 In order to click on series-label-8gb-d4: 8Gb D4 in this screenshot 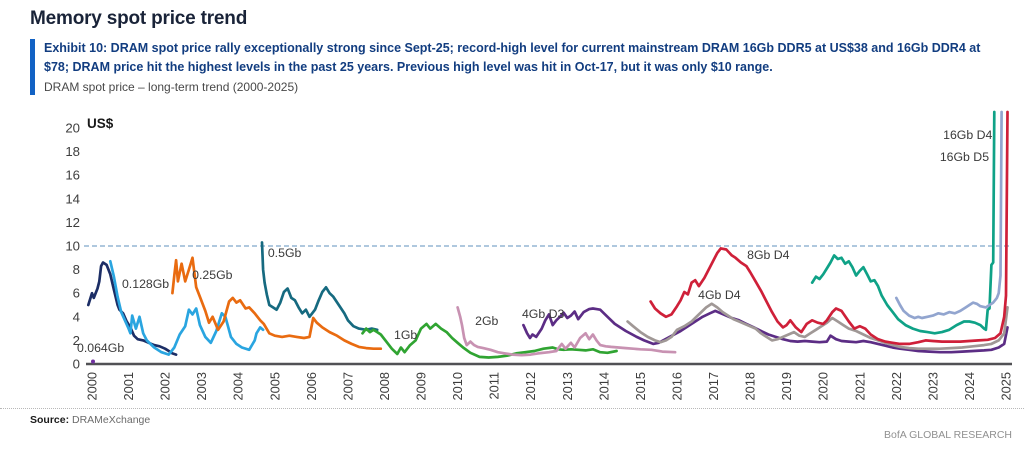, I will do `click(768, 255)`.